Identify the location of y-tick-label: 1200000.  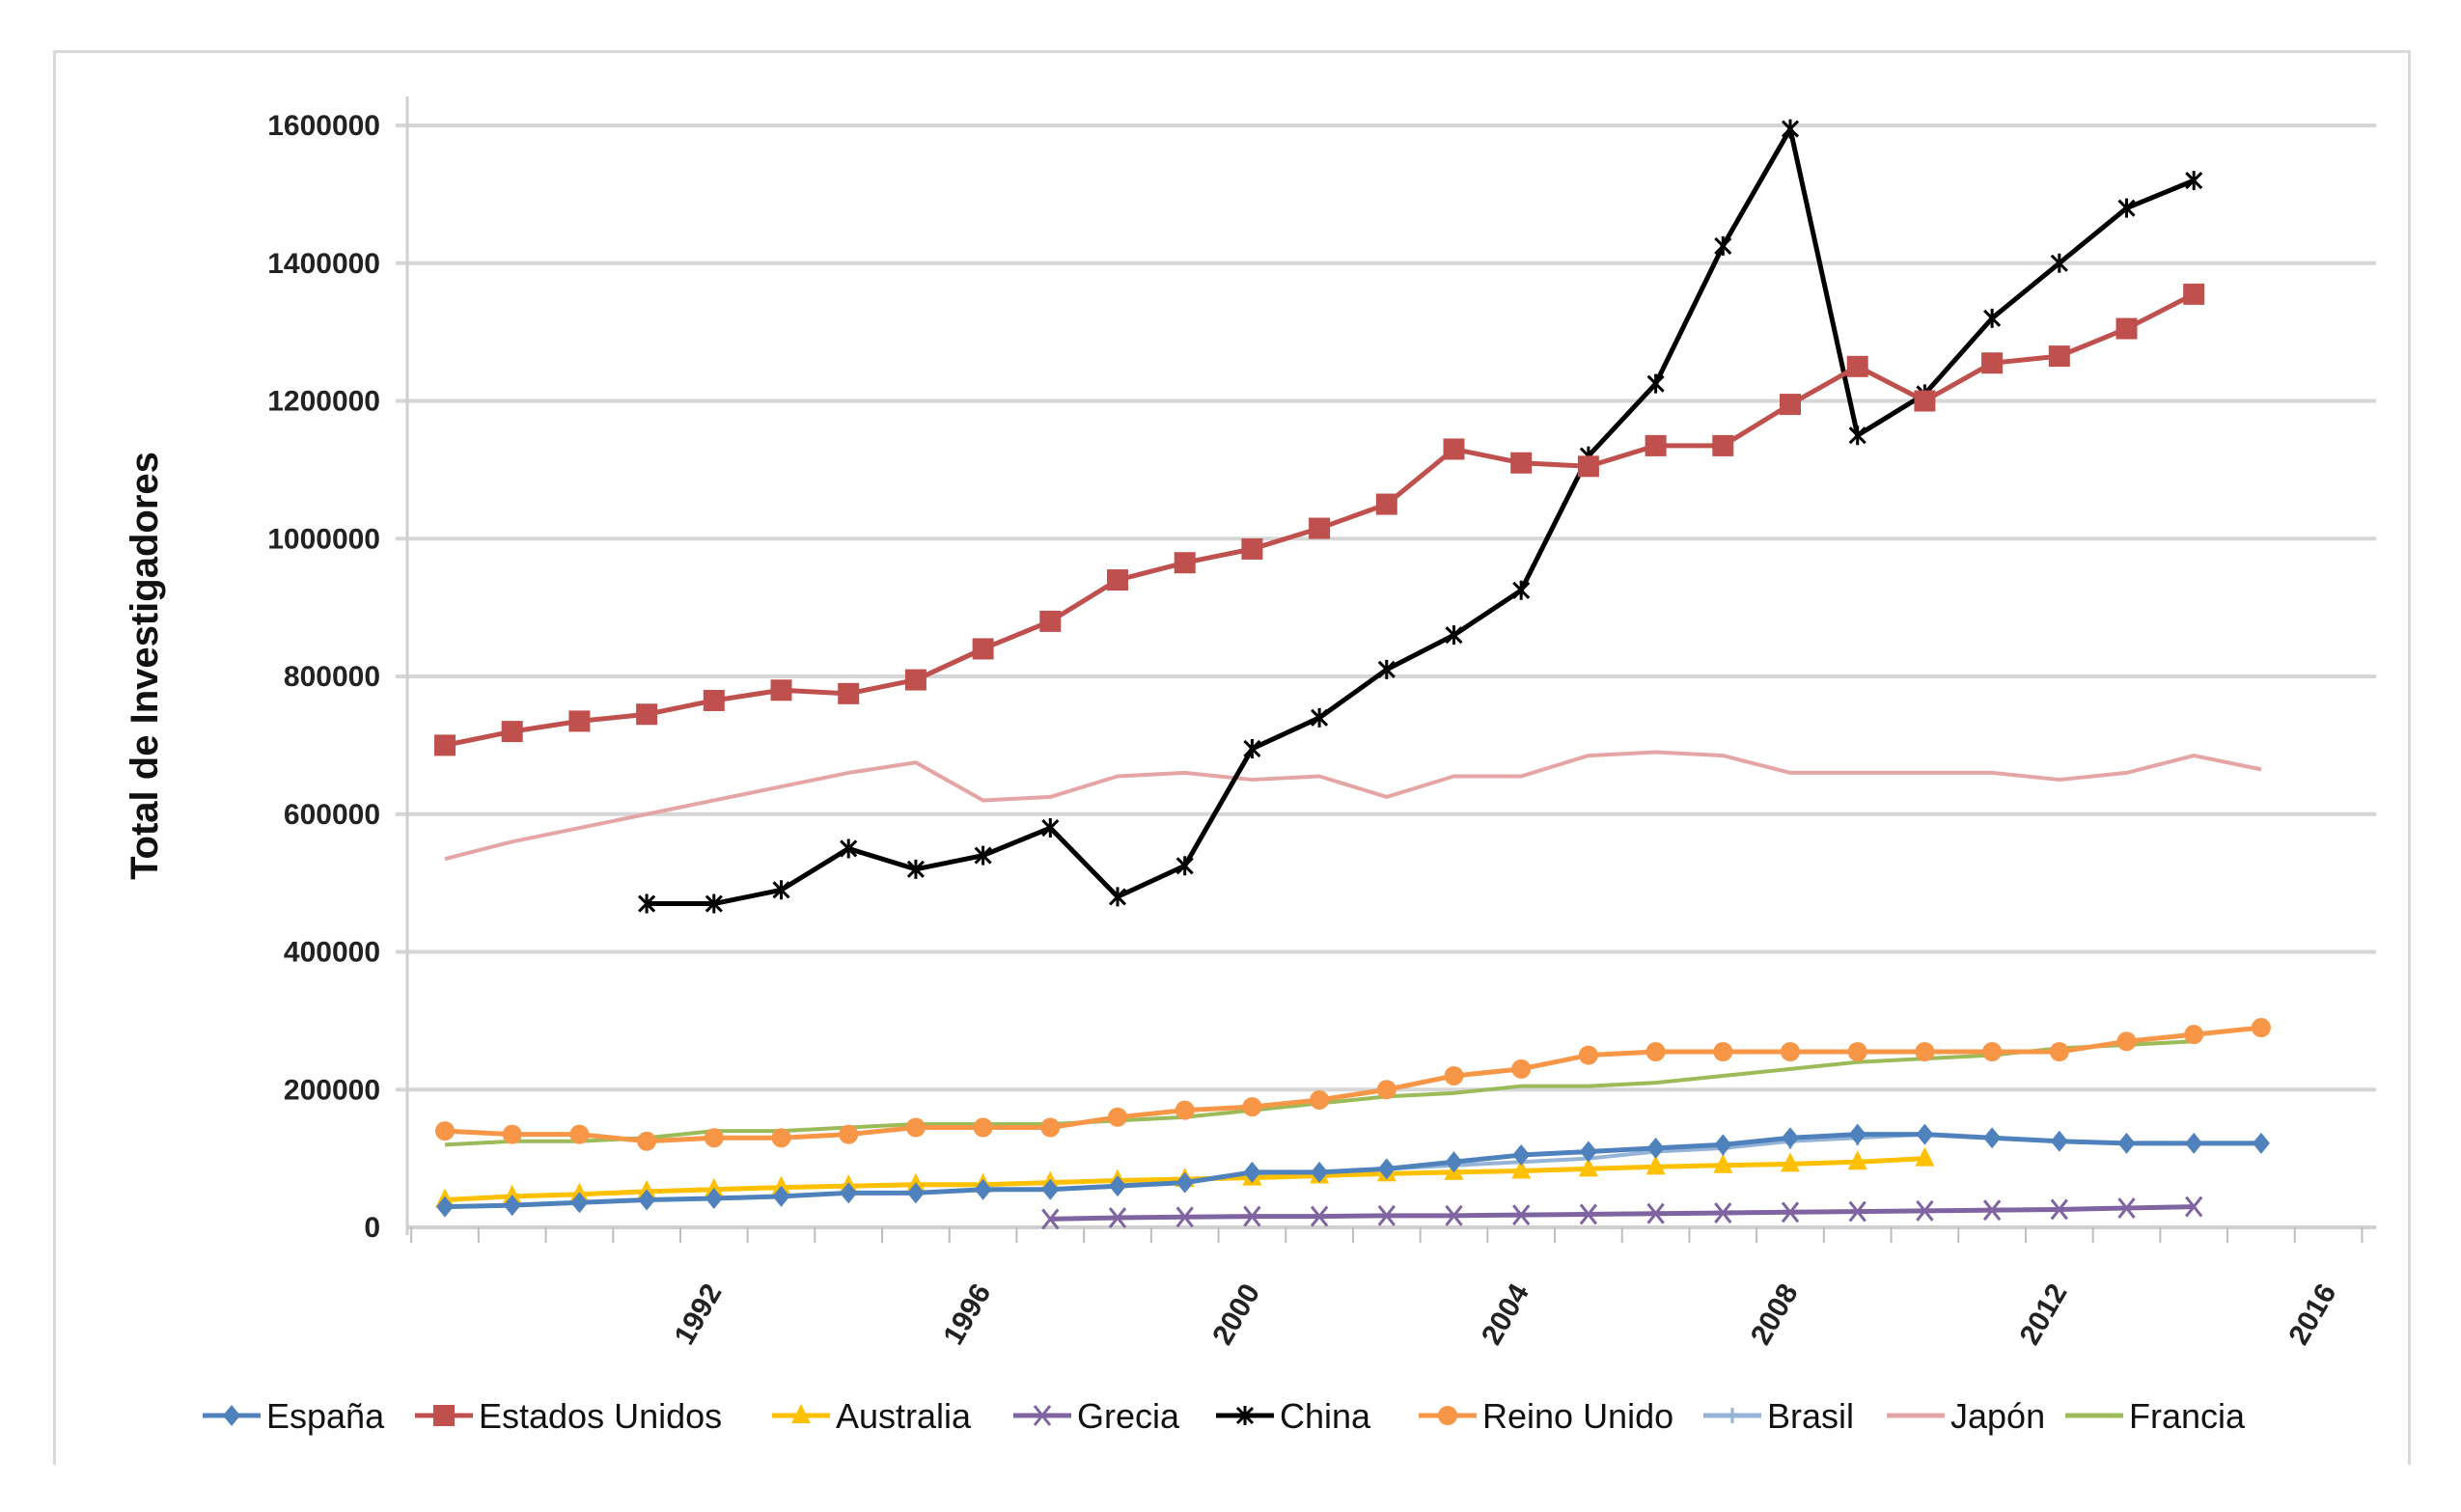
(323, 402).